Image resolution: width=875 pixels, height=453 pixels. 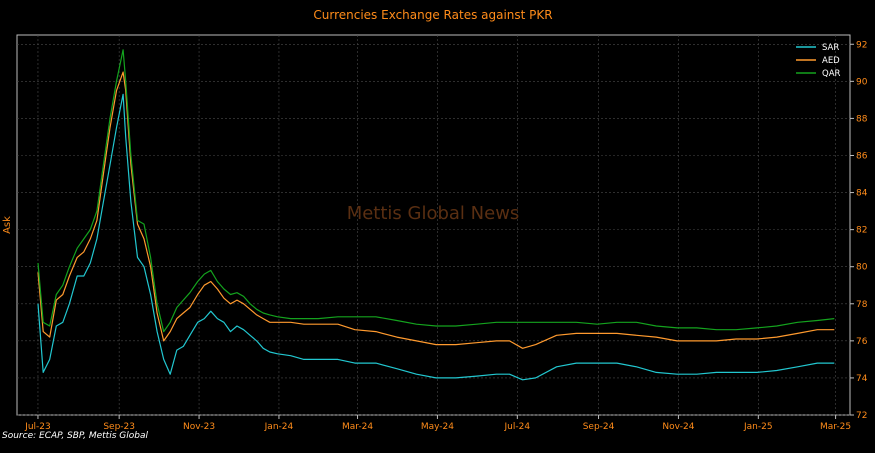 I want to click on y-tick-label: 76, so click(x=862, y=342).